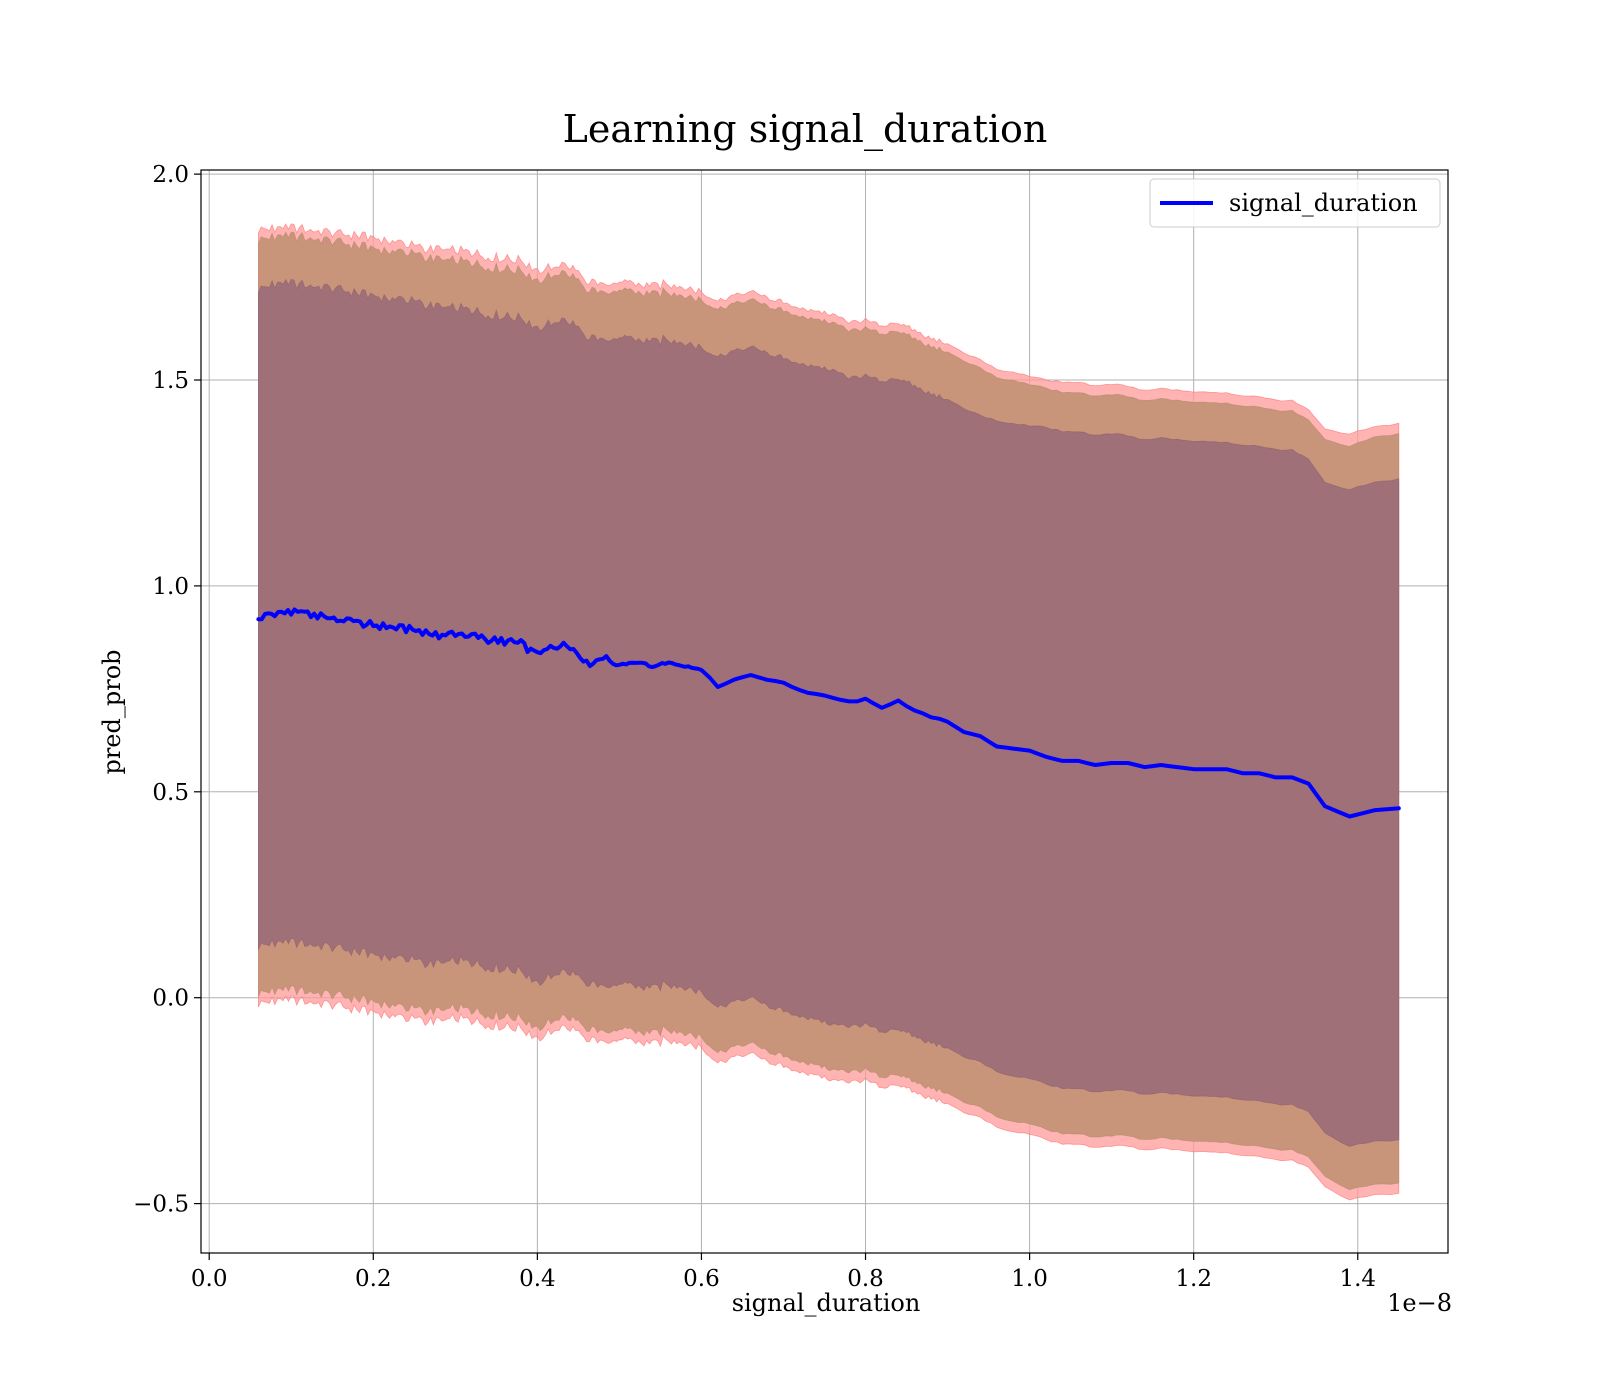  I want to click on x-tick-label: 1.4, so click(1357, 1279).